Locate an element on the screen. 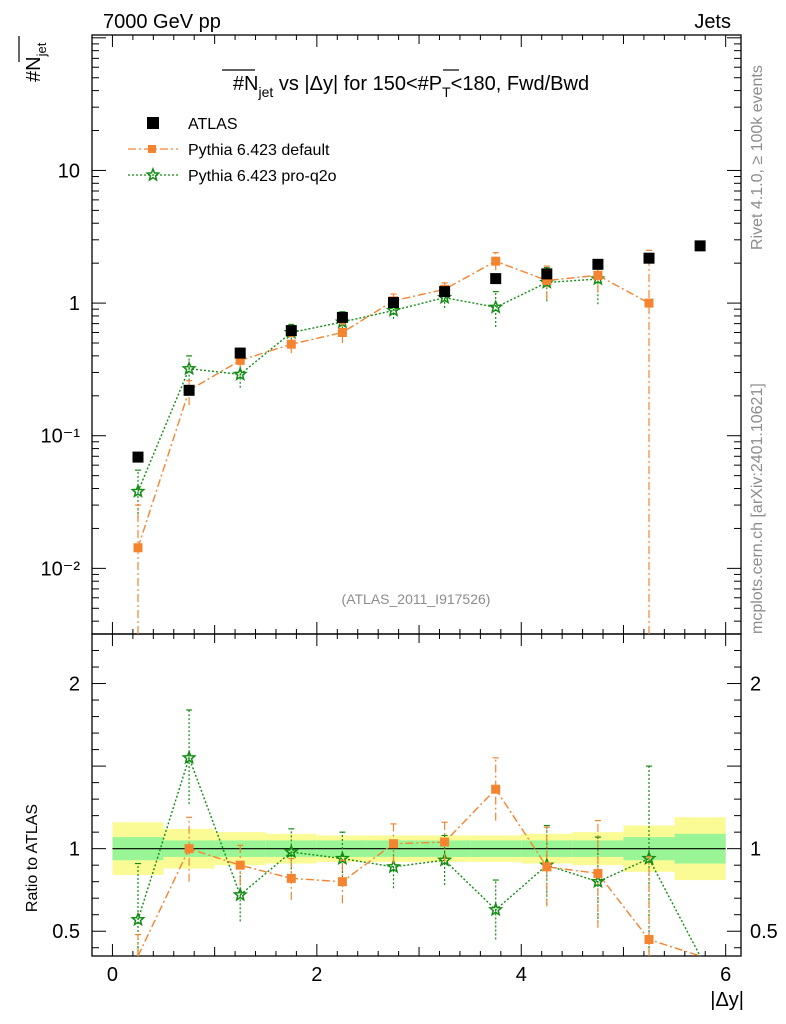  ratio-y-tick-label-right: 2 is located at coordinates (755, 685).